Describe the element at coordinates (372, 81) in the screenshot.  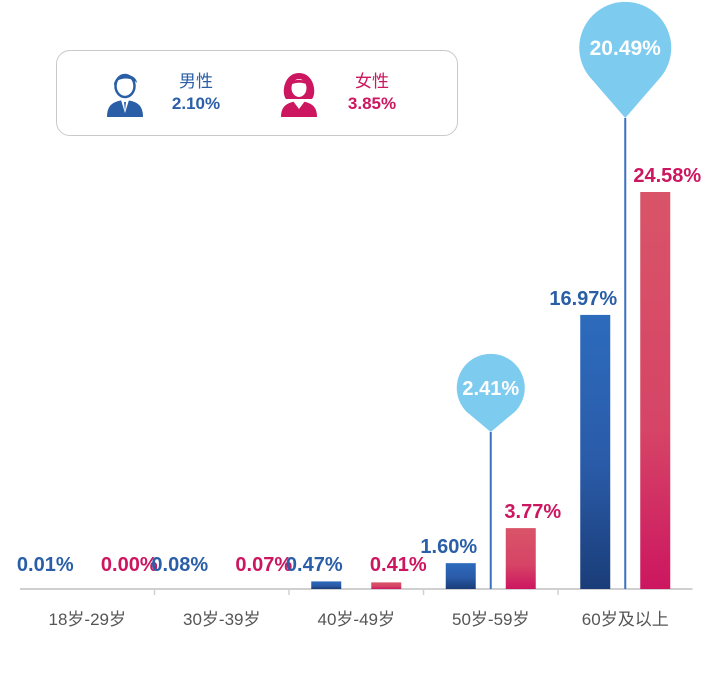
I see `legend-female-label: 女性` at that location.